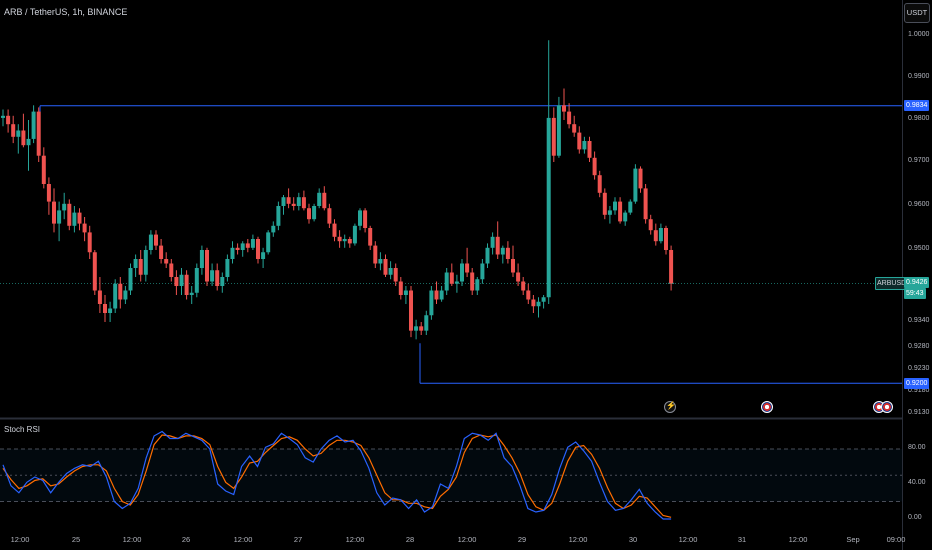 This screenshot has width=932, height=550. I want to click on currency-button: USDT, so click(917, 13).